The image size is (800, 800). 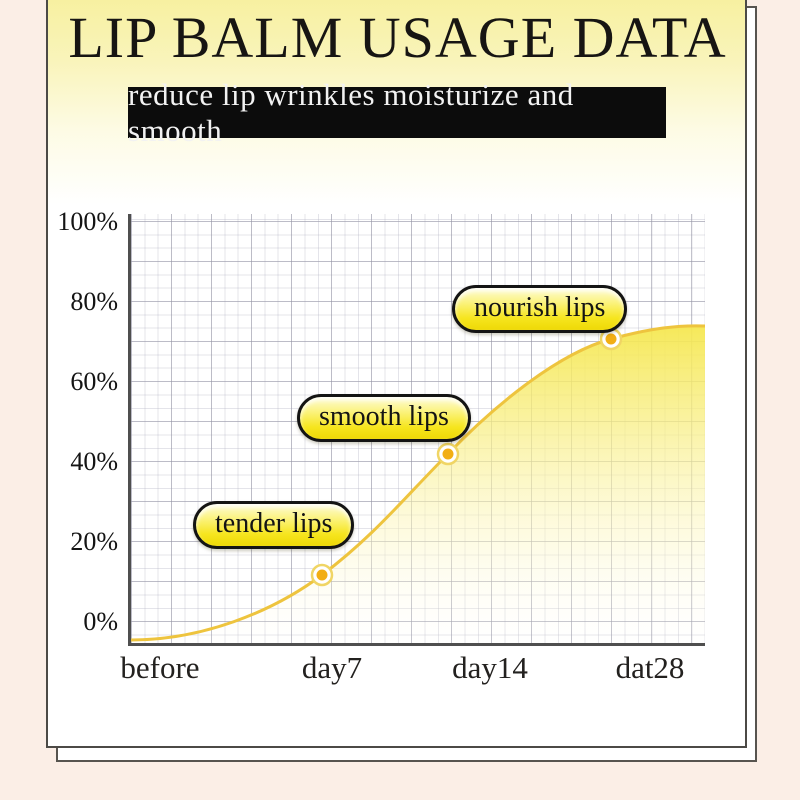 I want to click on data-point-mid, so click(x=448, y=454).